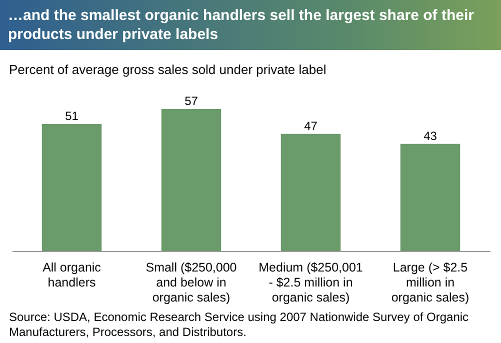  I want to click on data-label: 51, so click(72, 115).